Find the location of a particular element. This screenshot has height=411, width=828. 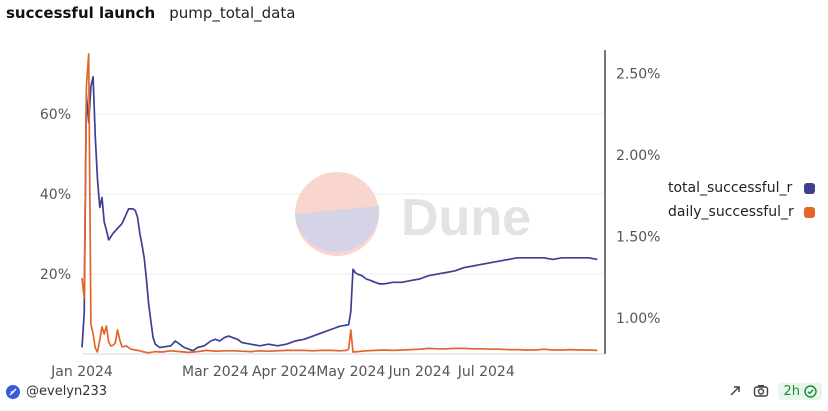

dune-watermark: Dune is located at coordinates (413, 214).